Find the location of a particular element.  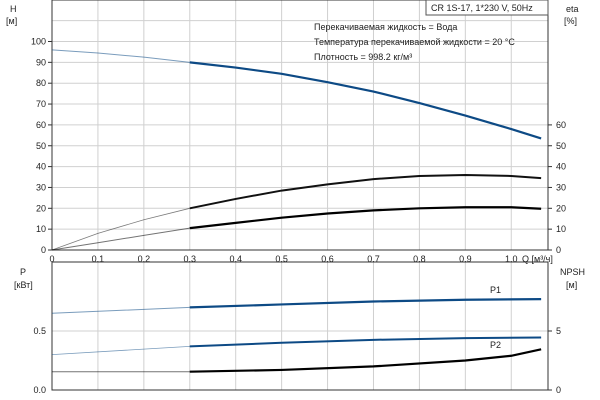

x-tick-label: 0,4 is located at coordinates (235, 259).